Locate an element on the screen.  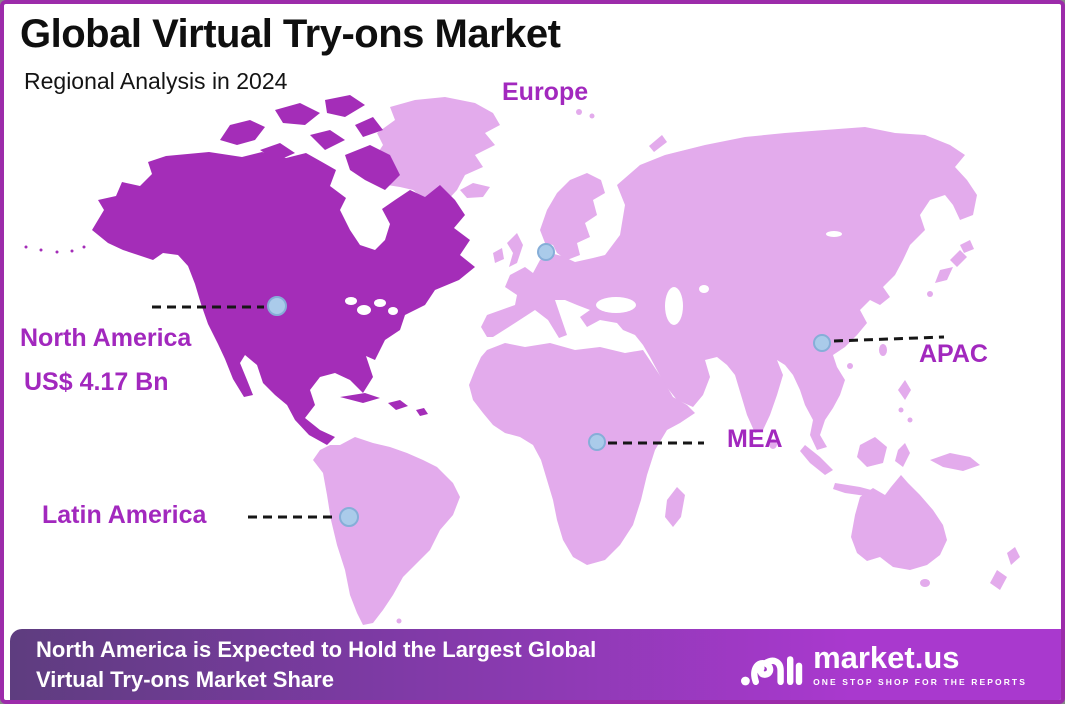
map-caspian-sea is located at coordinates (674, 306).